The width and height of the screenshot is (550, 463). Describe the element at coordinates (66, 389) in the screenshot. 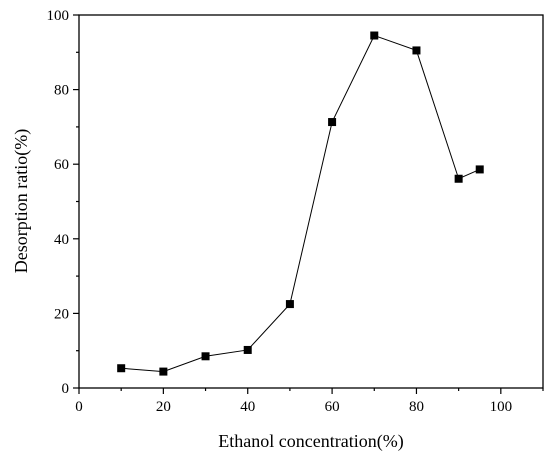

I see `y-tick-label: 0` at that location.